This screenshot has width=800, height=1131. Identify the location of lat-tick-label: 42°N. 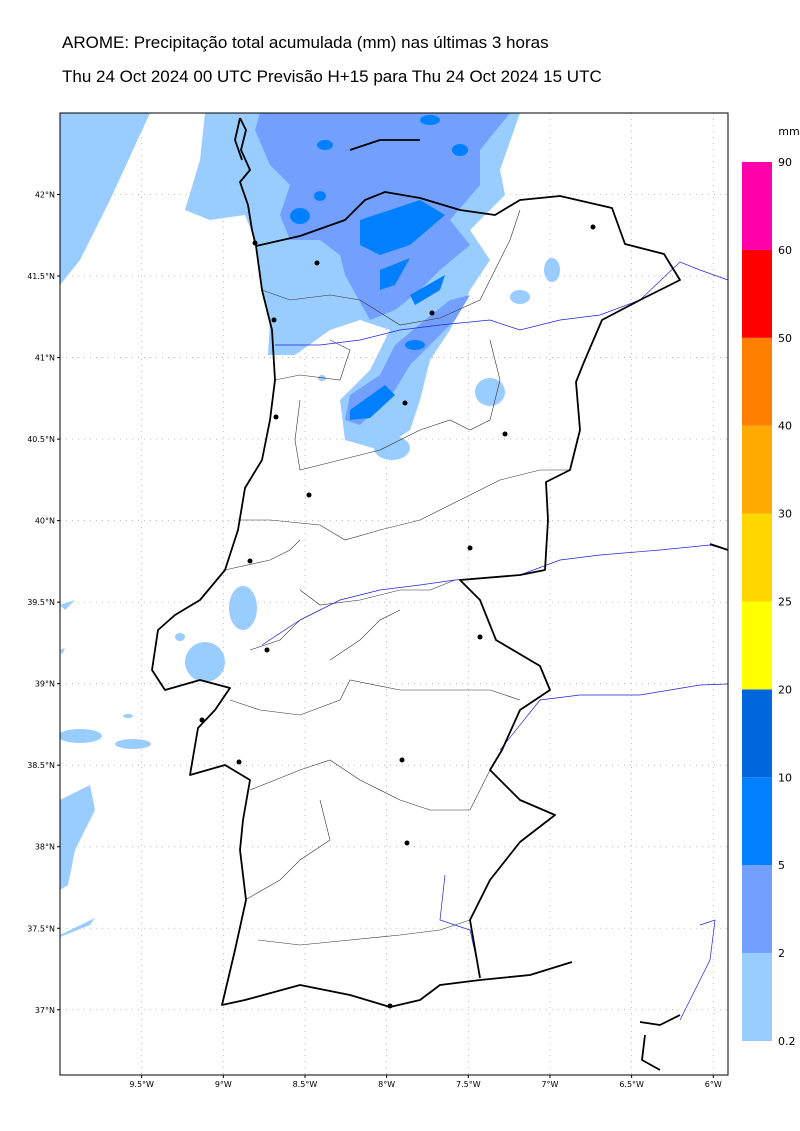
(45, 195).